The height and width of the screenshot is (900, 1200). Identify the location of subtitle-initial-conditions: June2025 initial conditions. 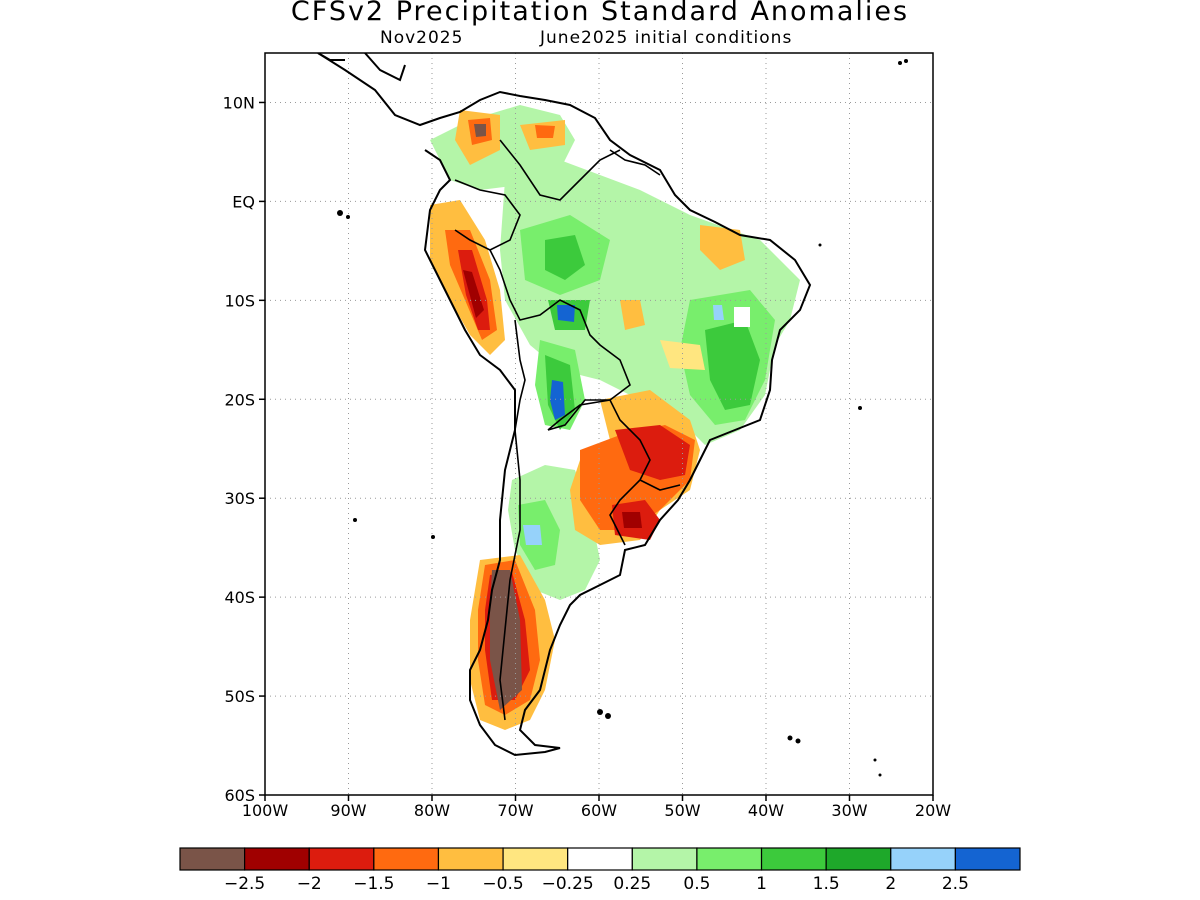
(666, 38).